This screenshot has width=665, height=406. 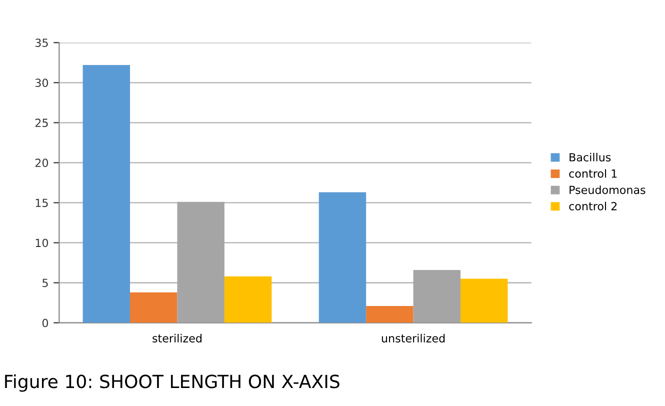 What do you see at coordinates (41, 83) in the screenshot?
I see `y-tick-label: 30` at bounding box center [41, 83].